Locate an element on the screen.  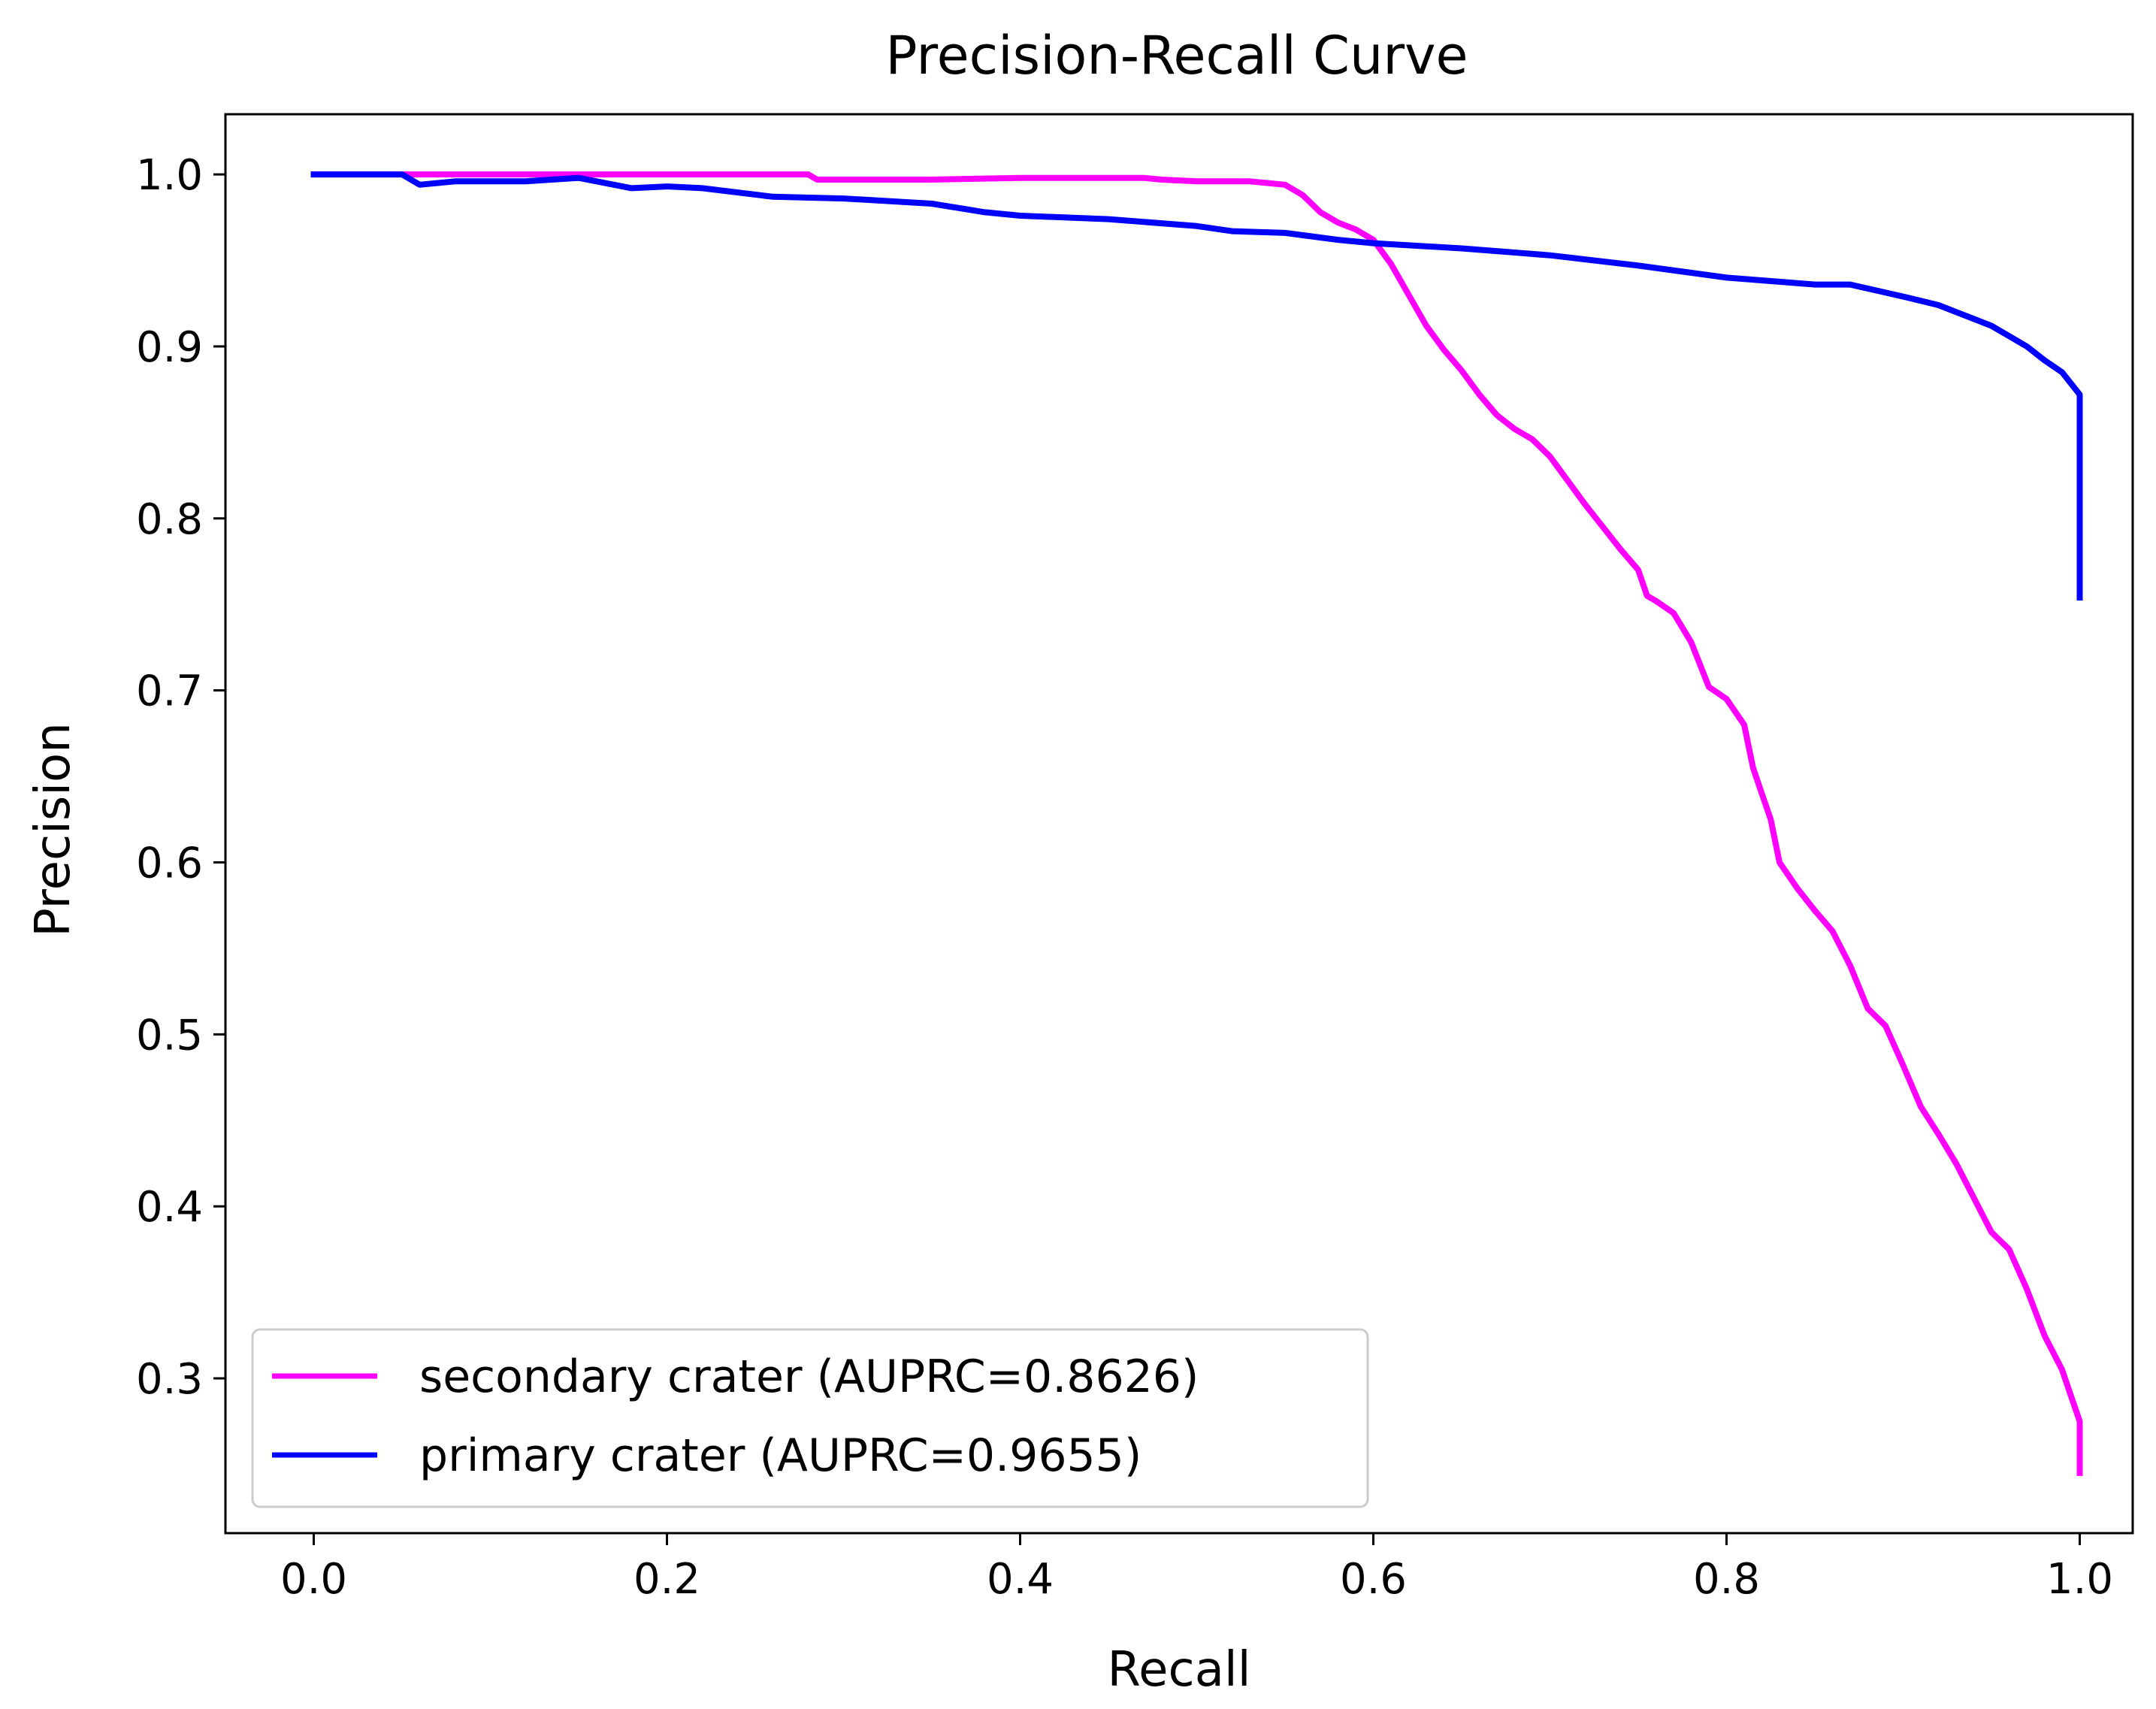
y-tick-label: 0.7 is located at coordinates (169, 691).